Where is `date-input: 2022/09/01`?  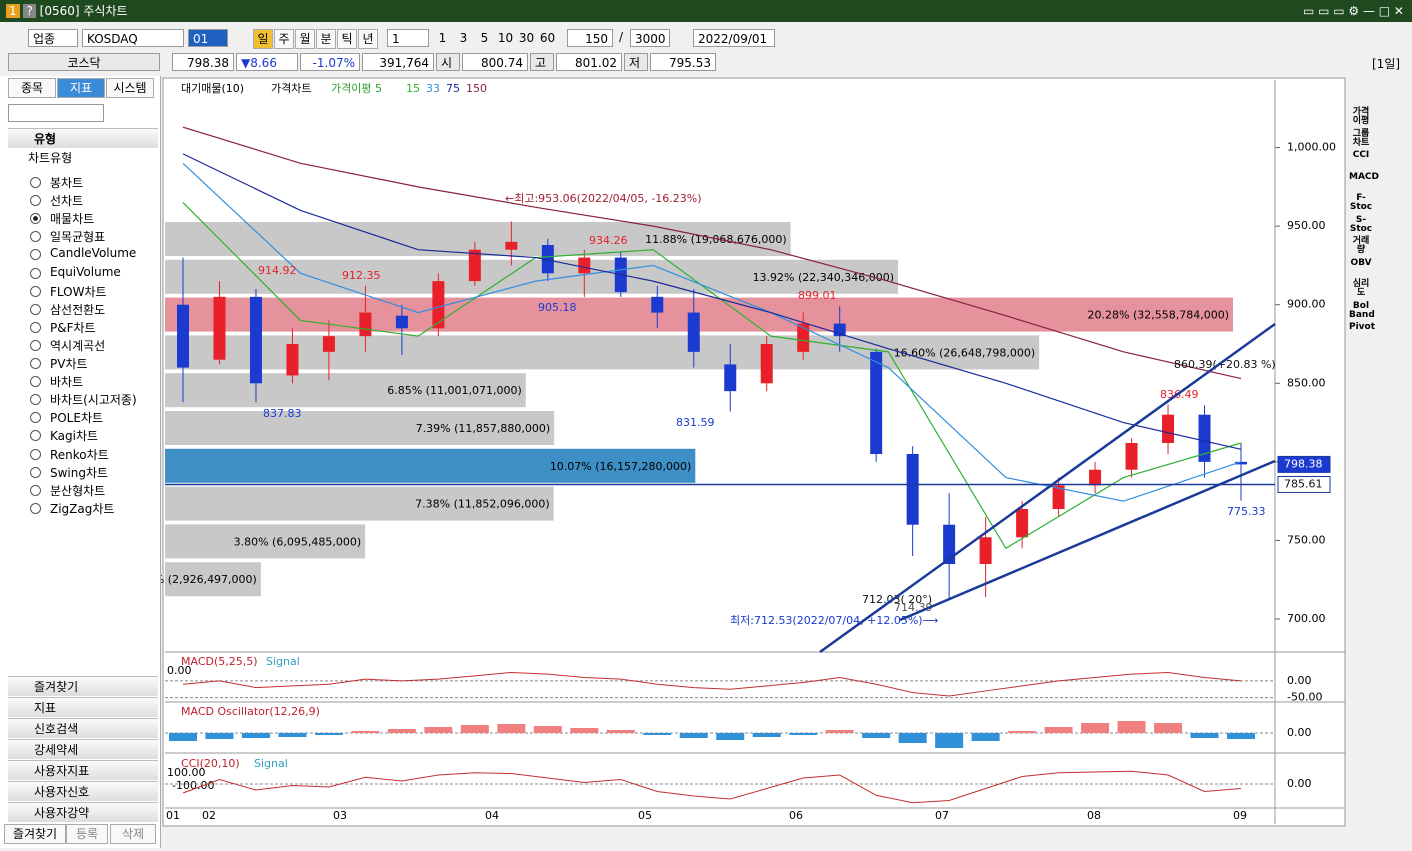
date-input: 2022/09/01 is located at coordinates (734, 38).